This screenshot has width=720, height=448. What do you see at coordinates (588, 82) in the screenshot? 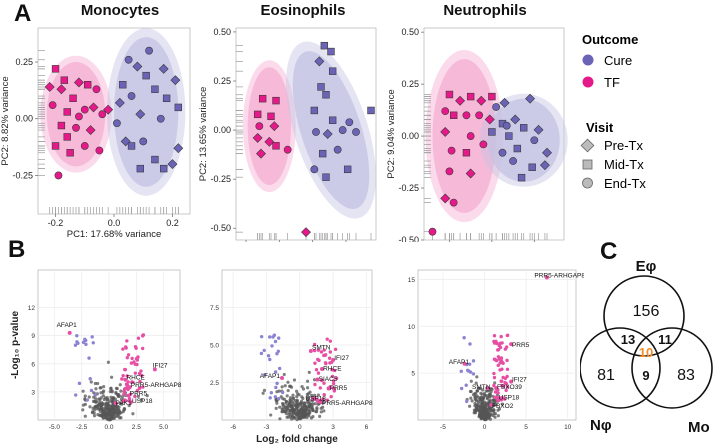
I see `legend-tf-marker` at bounding box center [588, 82].